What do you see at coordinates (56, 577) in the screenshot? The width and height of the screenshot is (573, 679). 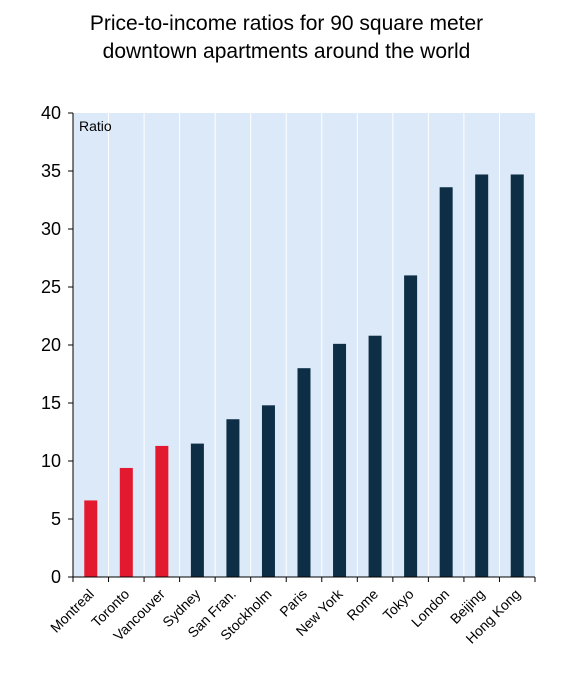 I see `y-tick-label: 0` at bounding box center [56, 577].